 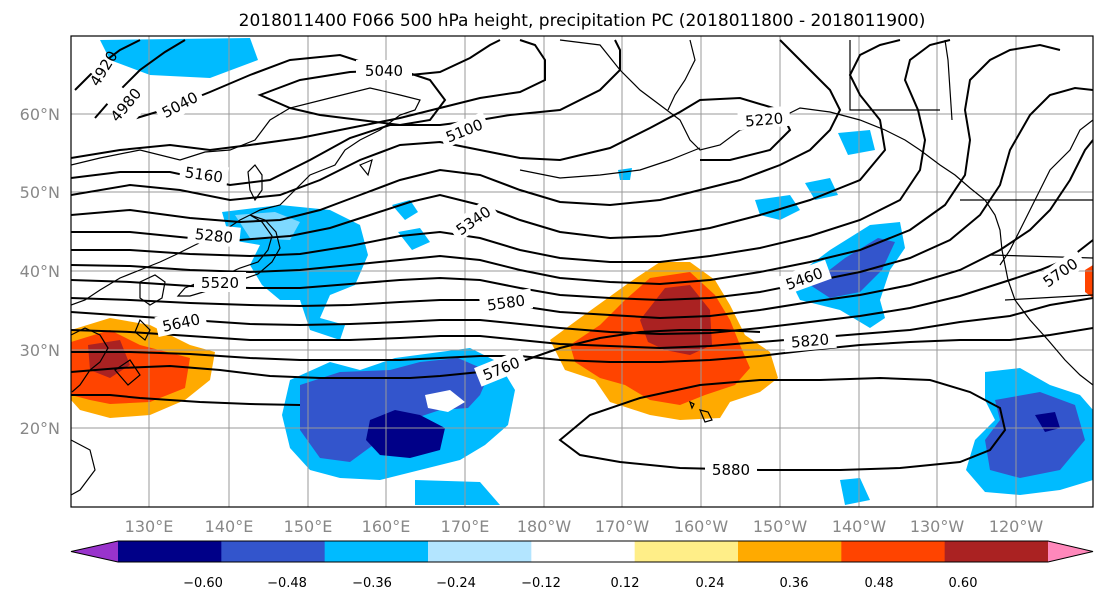 What do you see at coordinates (780, 526) in the screenshot?
I see `lon-tick-label: 150°W` at bounding box center [780, 526].